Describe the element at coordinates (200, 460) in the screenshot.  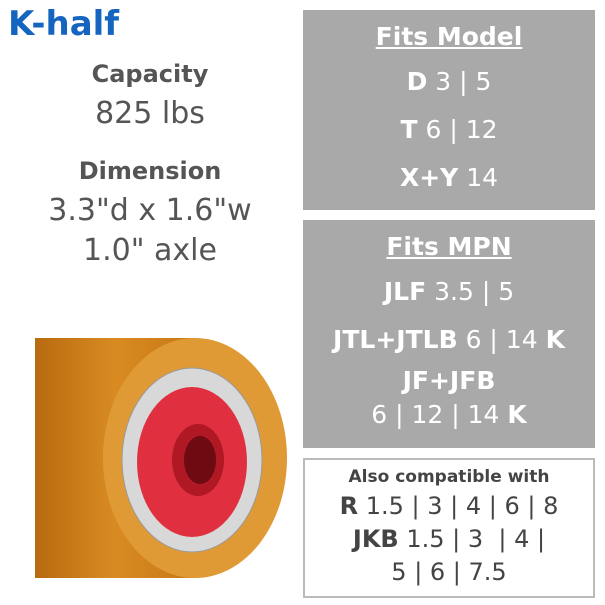
I see `bore-inner` at that location.